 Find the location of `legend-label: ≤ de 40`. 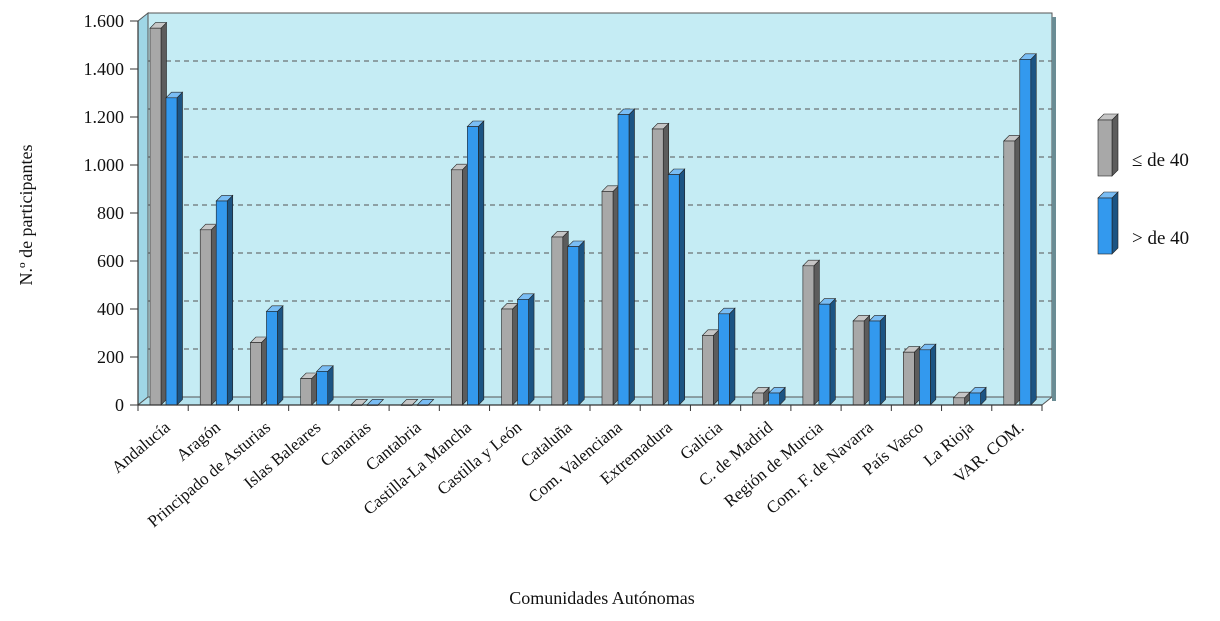

legend-label: ≤ de 40 is located at coordinates (1160, 160).